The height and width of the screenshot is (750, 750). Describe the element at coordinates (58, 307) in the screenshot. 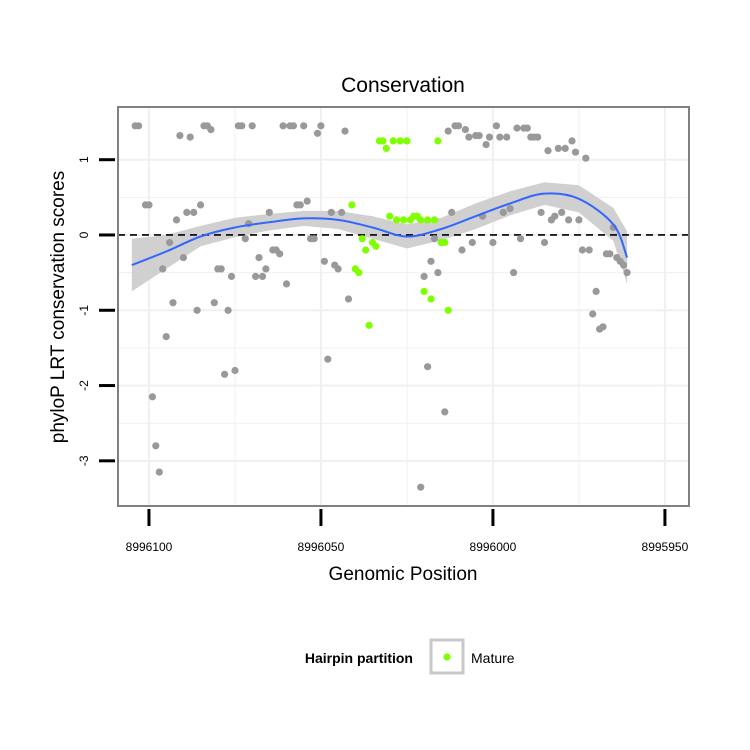

I see `y-axis-label: phyloP LRT conservation scores` at that location.